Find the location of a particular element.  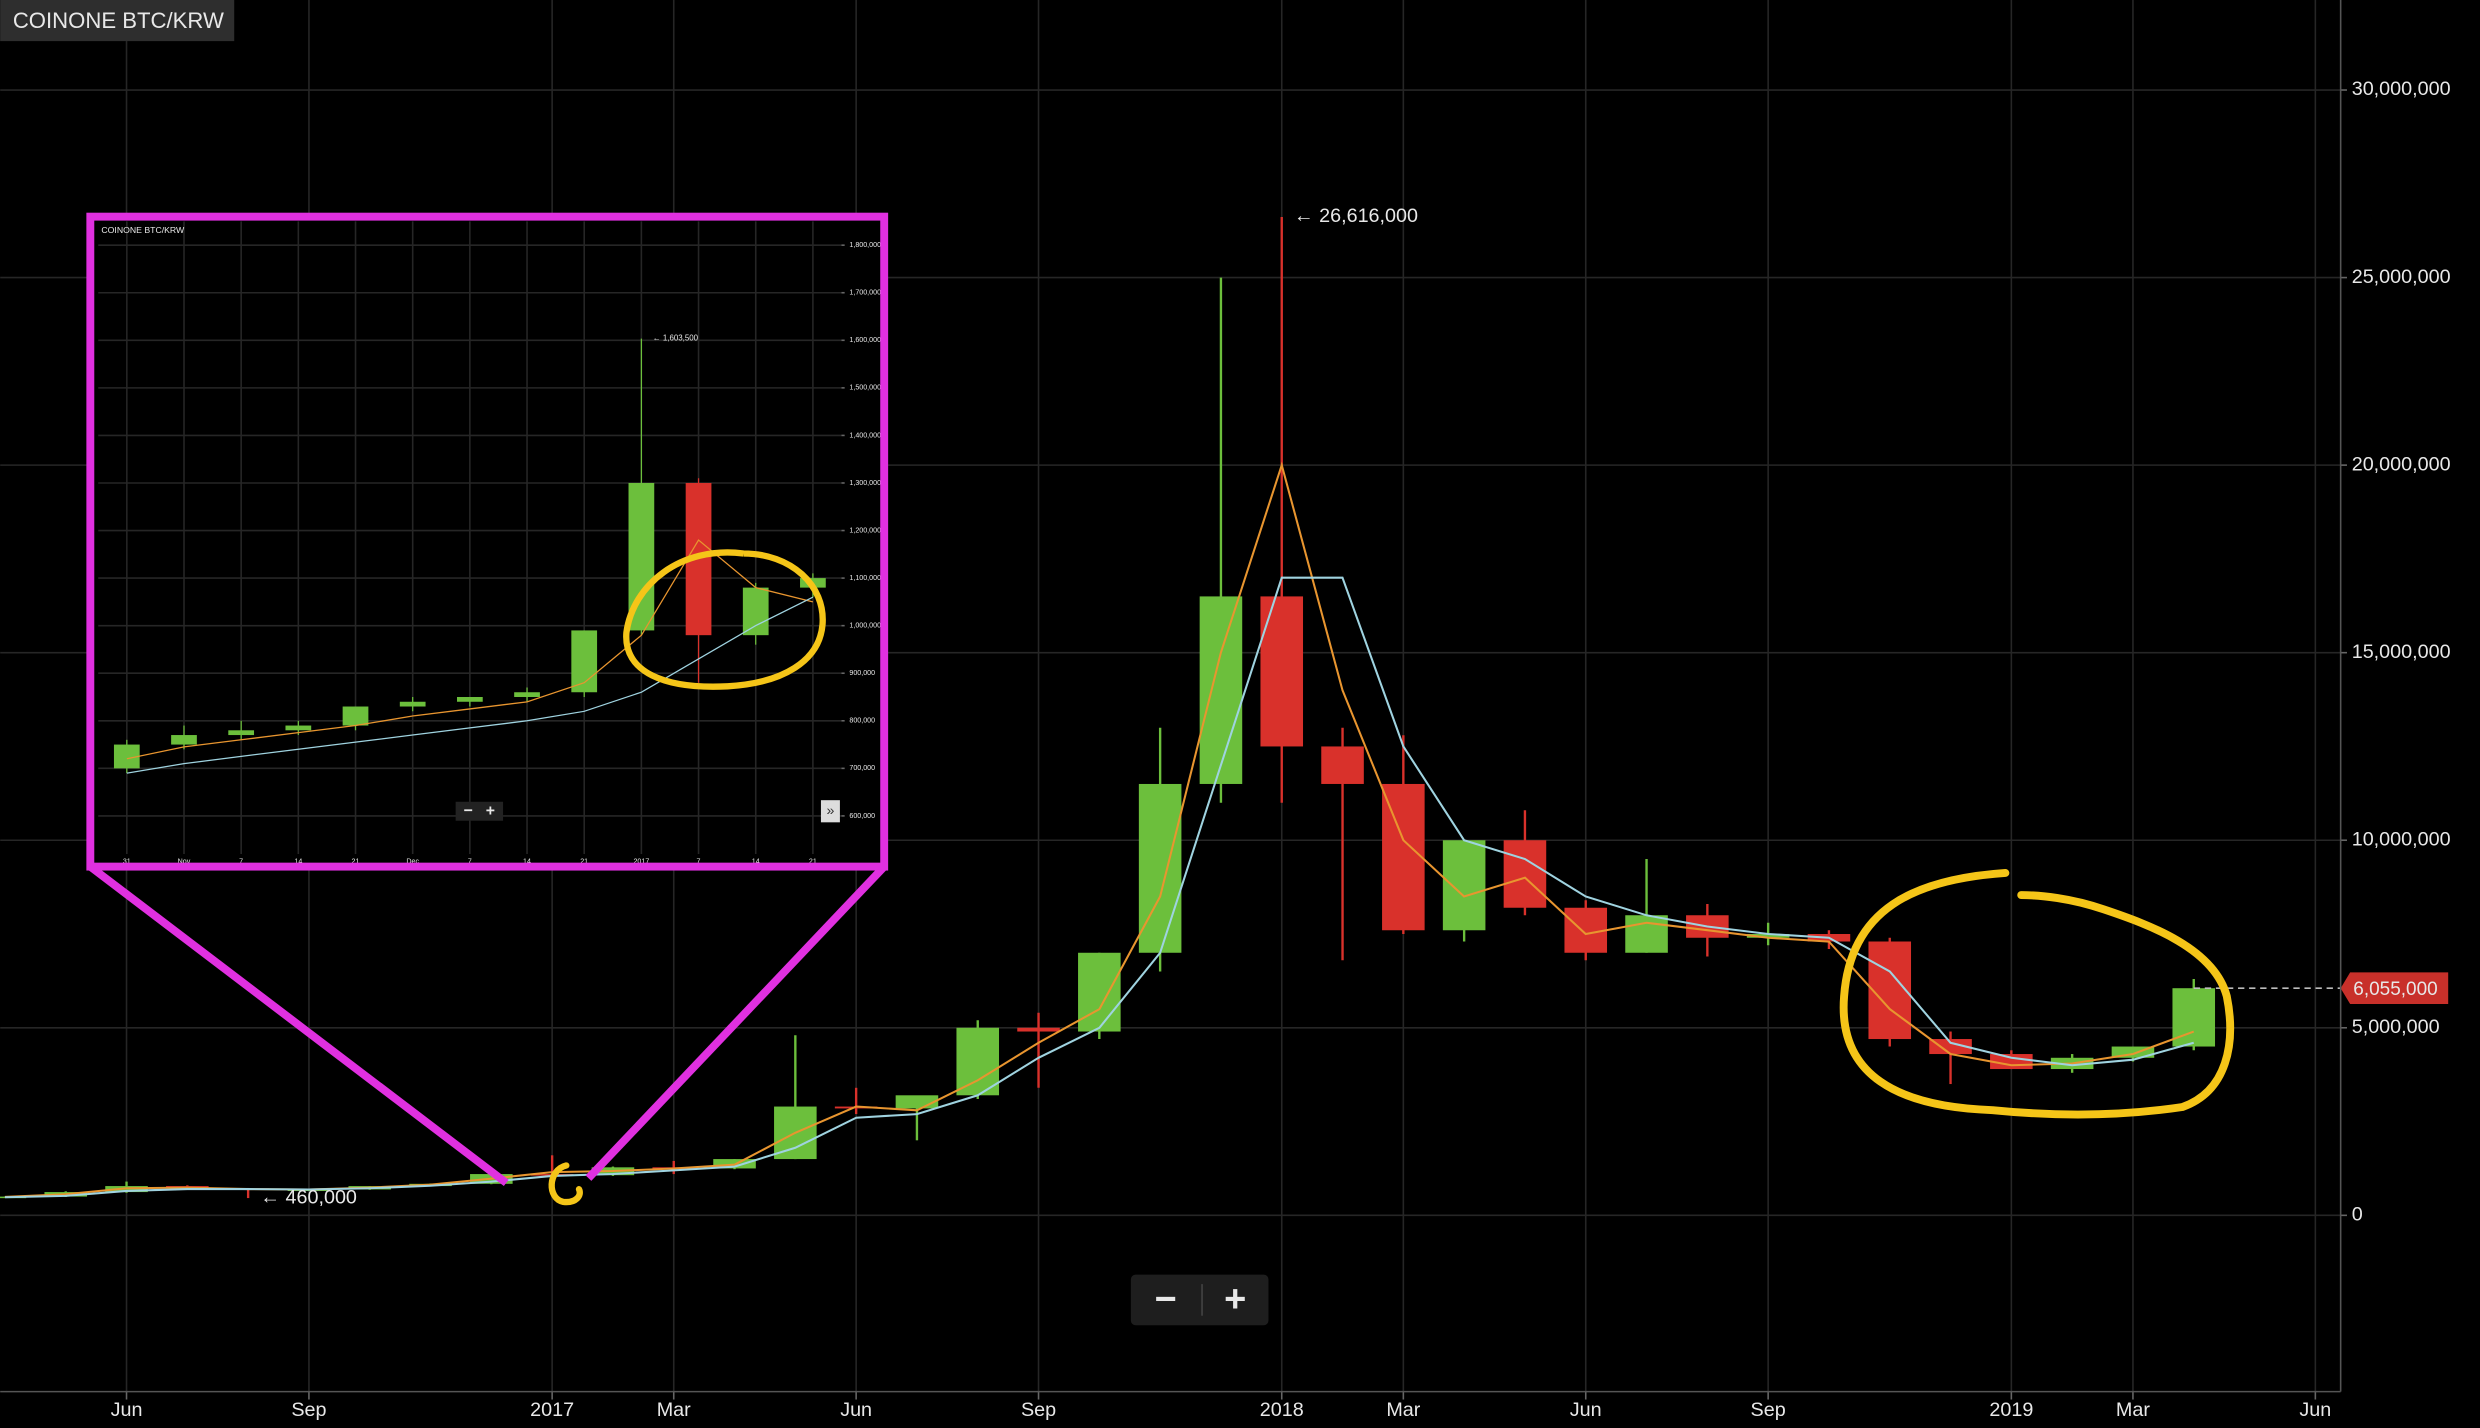

last-price-label: 6,055,000 is located at coordinates (2395, 989).